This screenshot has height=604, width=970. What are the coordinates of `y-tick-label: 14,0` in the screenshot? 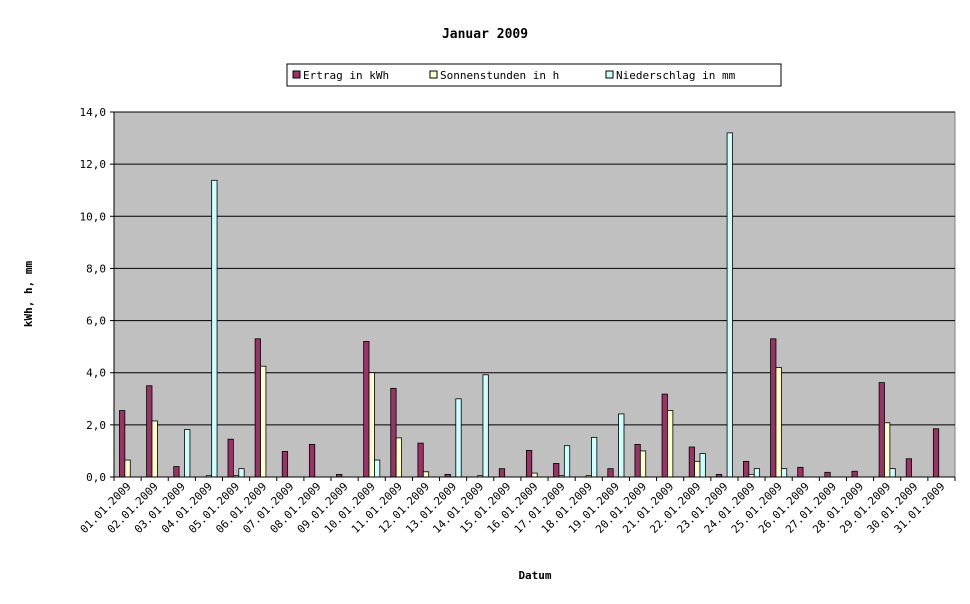 It's located at (93, 112).